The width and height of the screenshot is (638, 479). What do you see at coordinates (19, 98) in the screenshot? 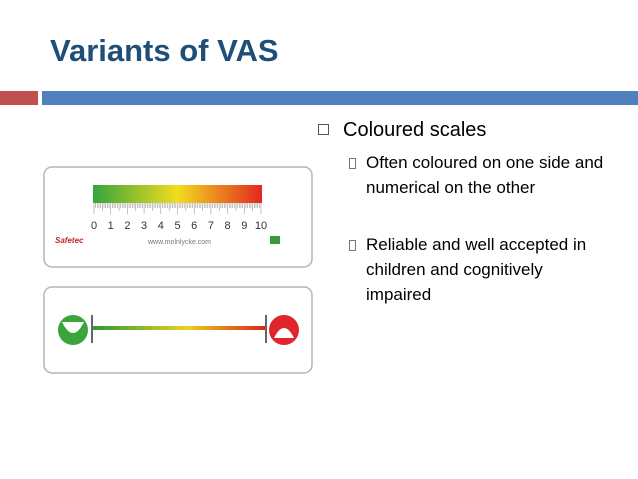
I see `accent-bar` at bounding box center [19, 98].